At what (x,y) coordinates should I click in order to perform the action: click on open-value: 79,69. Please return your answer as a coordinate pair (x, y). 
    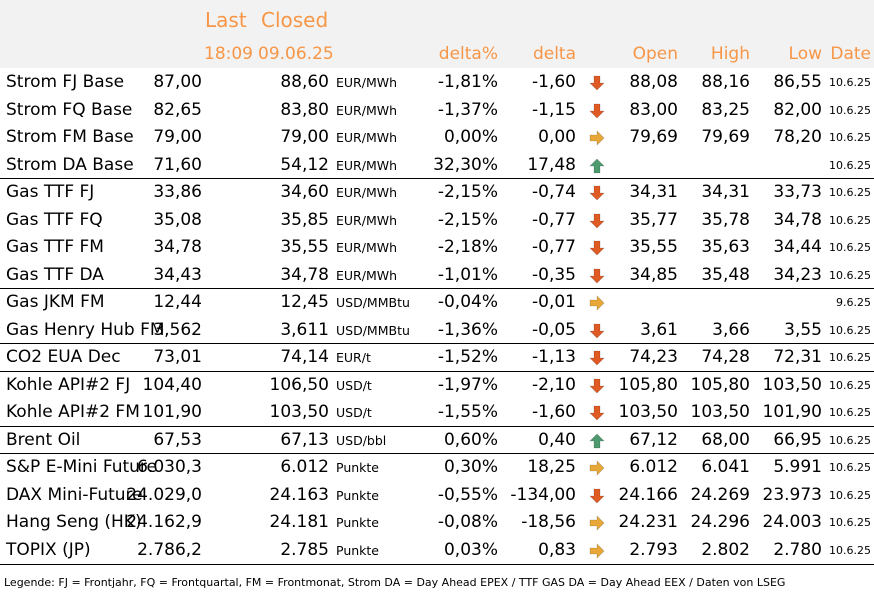
    Looking at the image, I should click on (653, 137).